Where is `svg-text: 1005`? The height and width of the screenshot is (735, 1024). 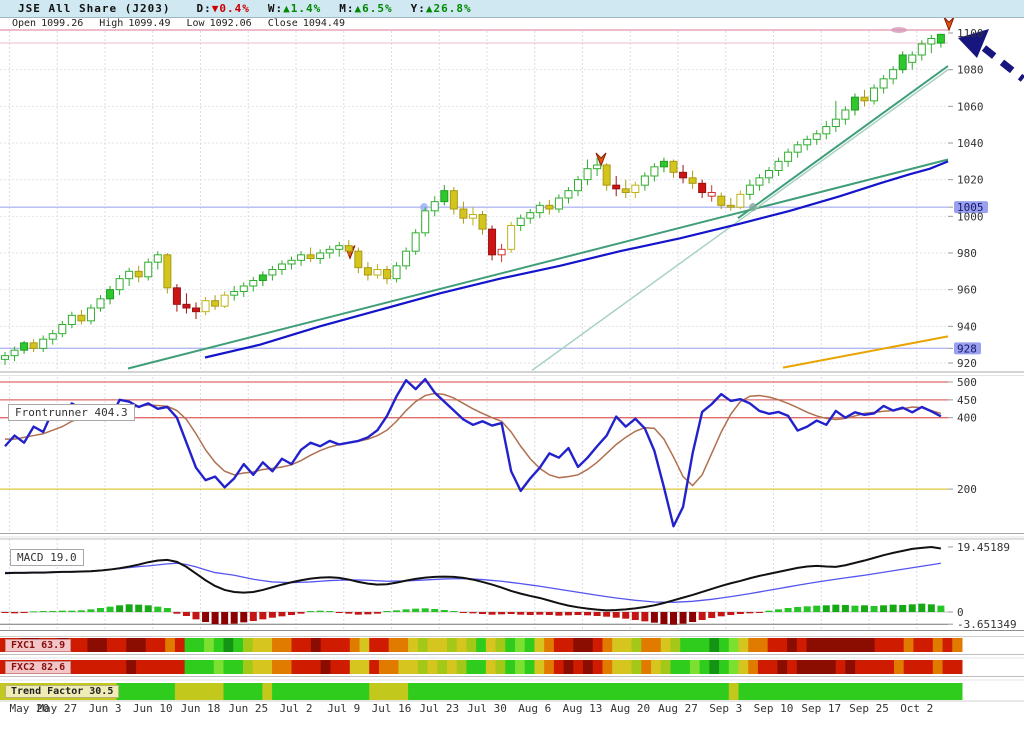 svg-text: 1005 is located at coordinates (970, 207).